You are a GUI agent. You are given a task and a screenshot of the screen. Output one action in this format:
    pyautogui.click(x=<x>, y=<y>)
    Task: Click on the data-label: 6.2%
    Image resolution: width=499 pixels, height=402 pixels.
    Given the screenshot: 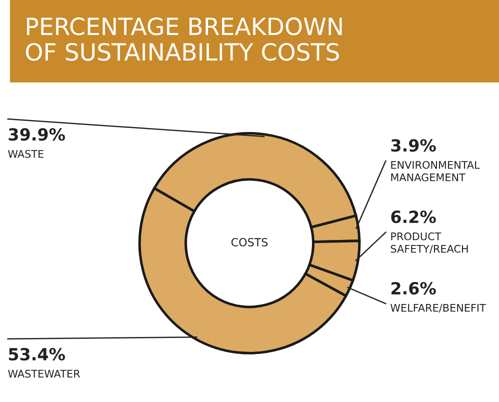 What is the action you would take?
    pyautogui.click(x=413, y=217)
    